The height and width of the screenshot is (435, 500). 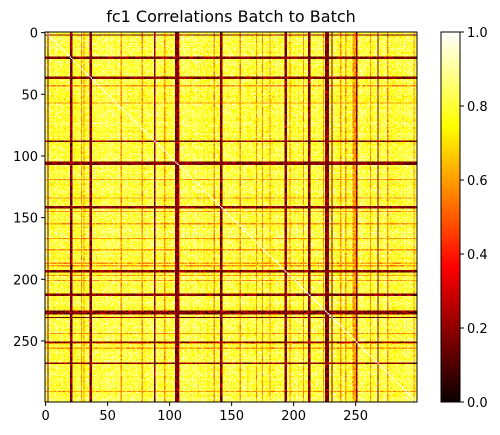 What do you see at coordinates (231, 416) in the screenshot?
I see `x-tick-label: 150` at bounding box center [231, 416].